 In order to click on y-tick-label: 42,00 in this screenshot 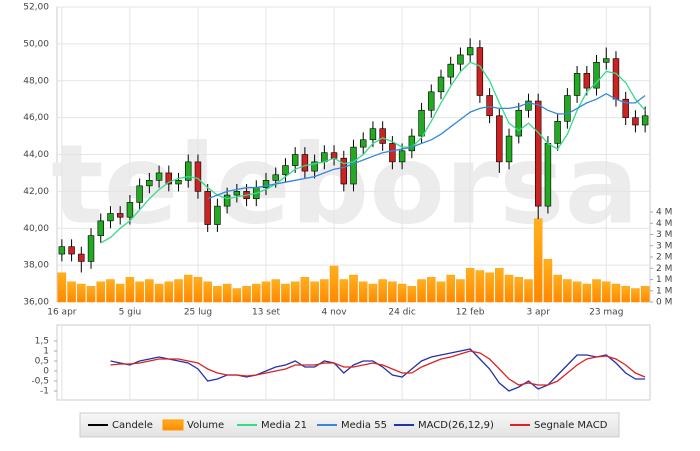, I will do `click(36, 192)`.